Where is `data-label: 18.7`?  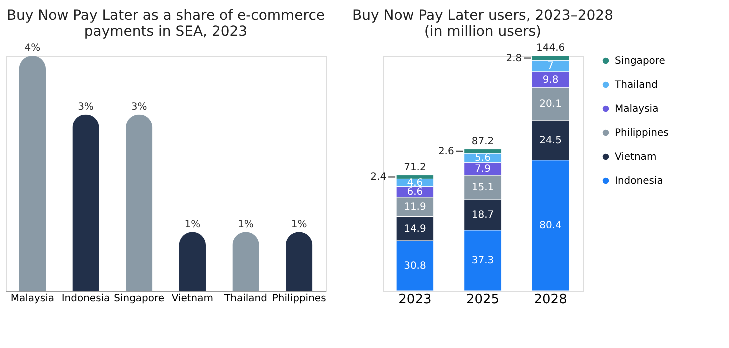
data-label: 18.7 is located at coordinates (483, 216).